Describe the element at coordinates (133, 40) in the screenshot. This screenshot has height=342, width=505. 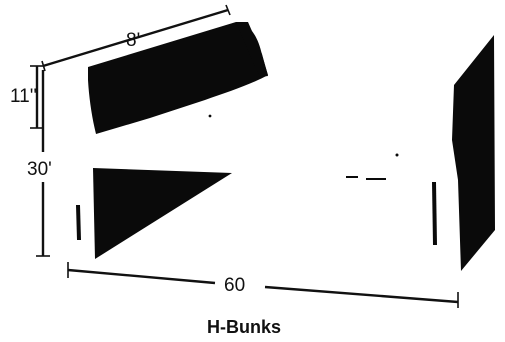
I see `top-length-label: 8'` at that location.